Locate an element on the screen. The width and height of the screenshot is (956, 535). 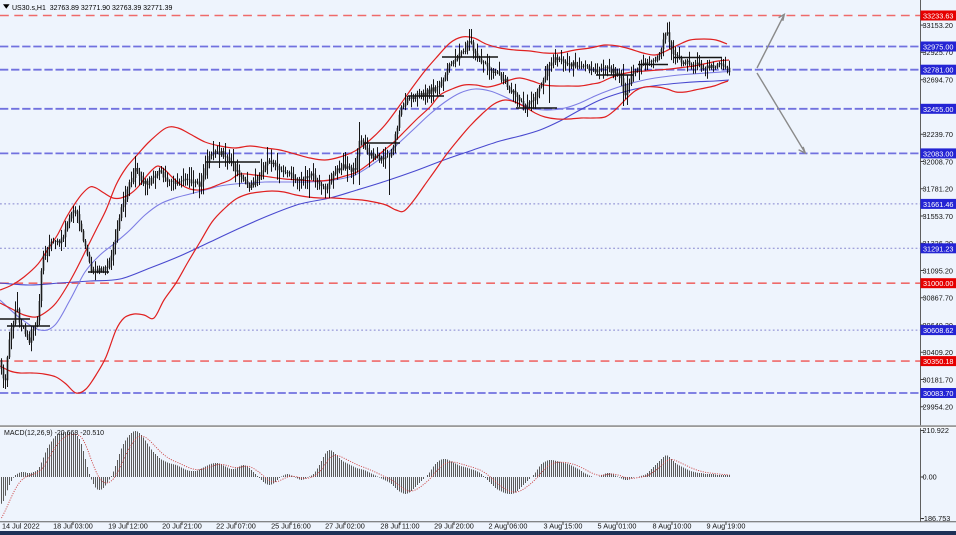
svg-text: -186.753 is located at coordinates (936, 518).